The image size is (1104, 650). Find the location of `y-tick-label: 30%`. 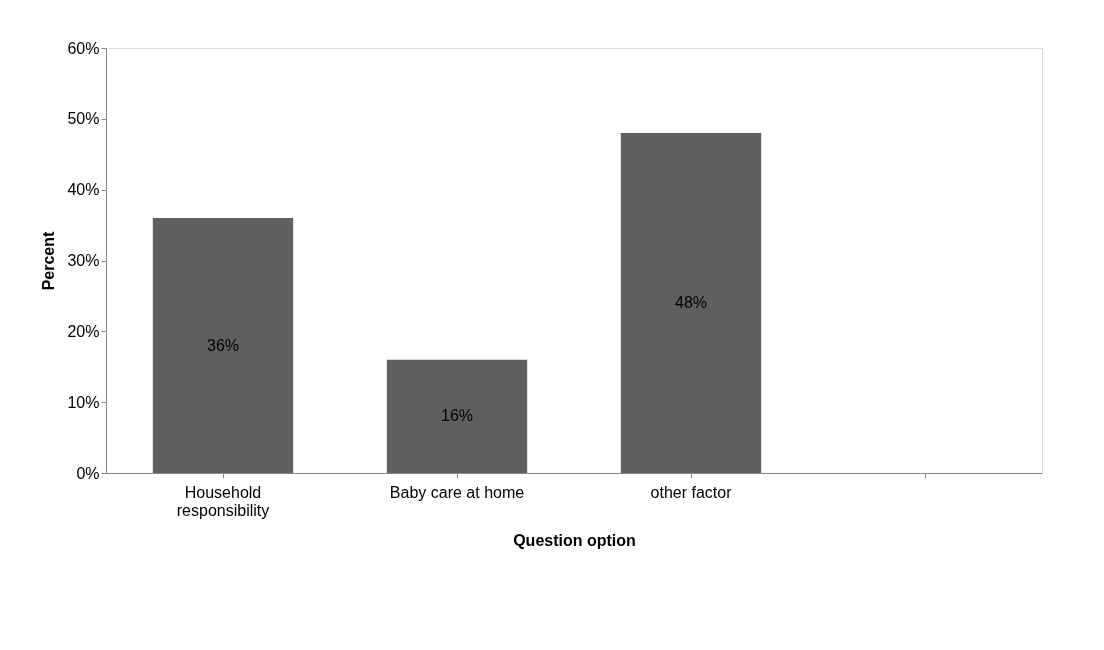

y-tick-label: 30% is located at coordinates (83, 260).